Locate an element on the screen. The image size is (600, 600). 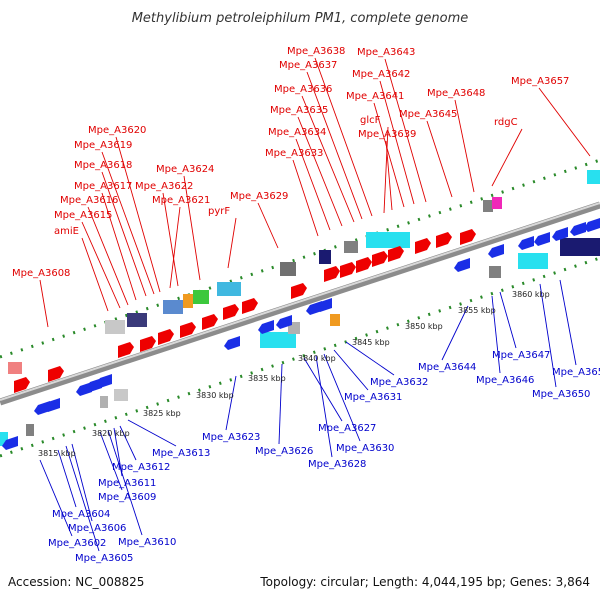
reverse-gene-label: Mpe_A3650 is located at coordinates (561, 394).